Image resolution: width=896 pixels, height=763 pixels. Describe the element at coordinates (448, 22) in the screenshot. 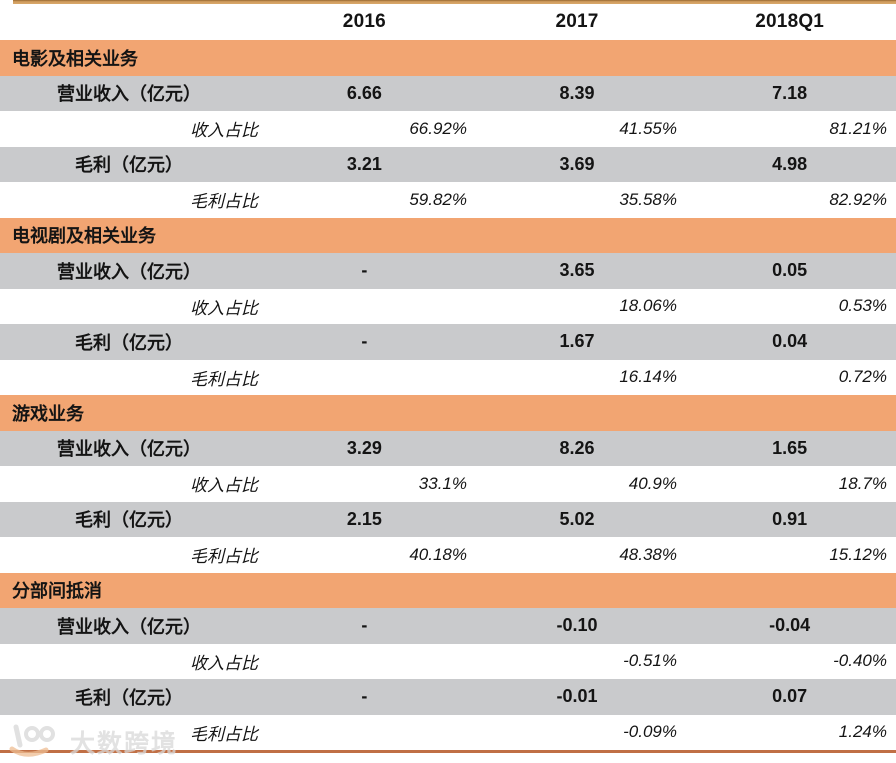

I see `header-row: 2016 2017 2018Q1` at that location.